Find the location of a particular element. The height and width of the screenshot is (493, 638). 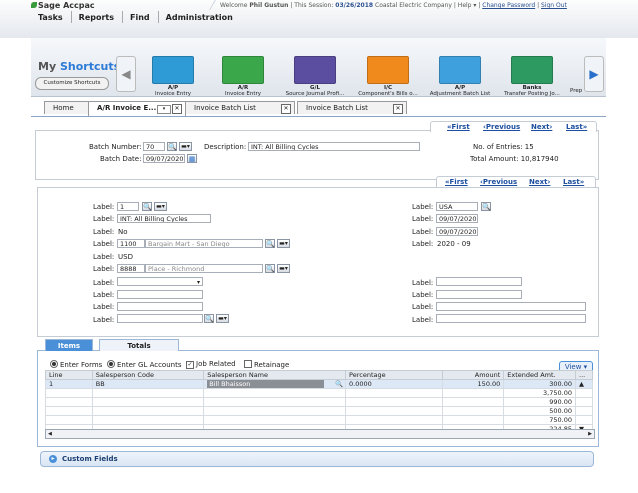

scroll-up-icon: ▲ is located at coordinates (584, 384).